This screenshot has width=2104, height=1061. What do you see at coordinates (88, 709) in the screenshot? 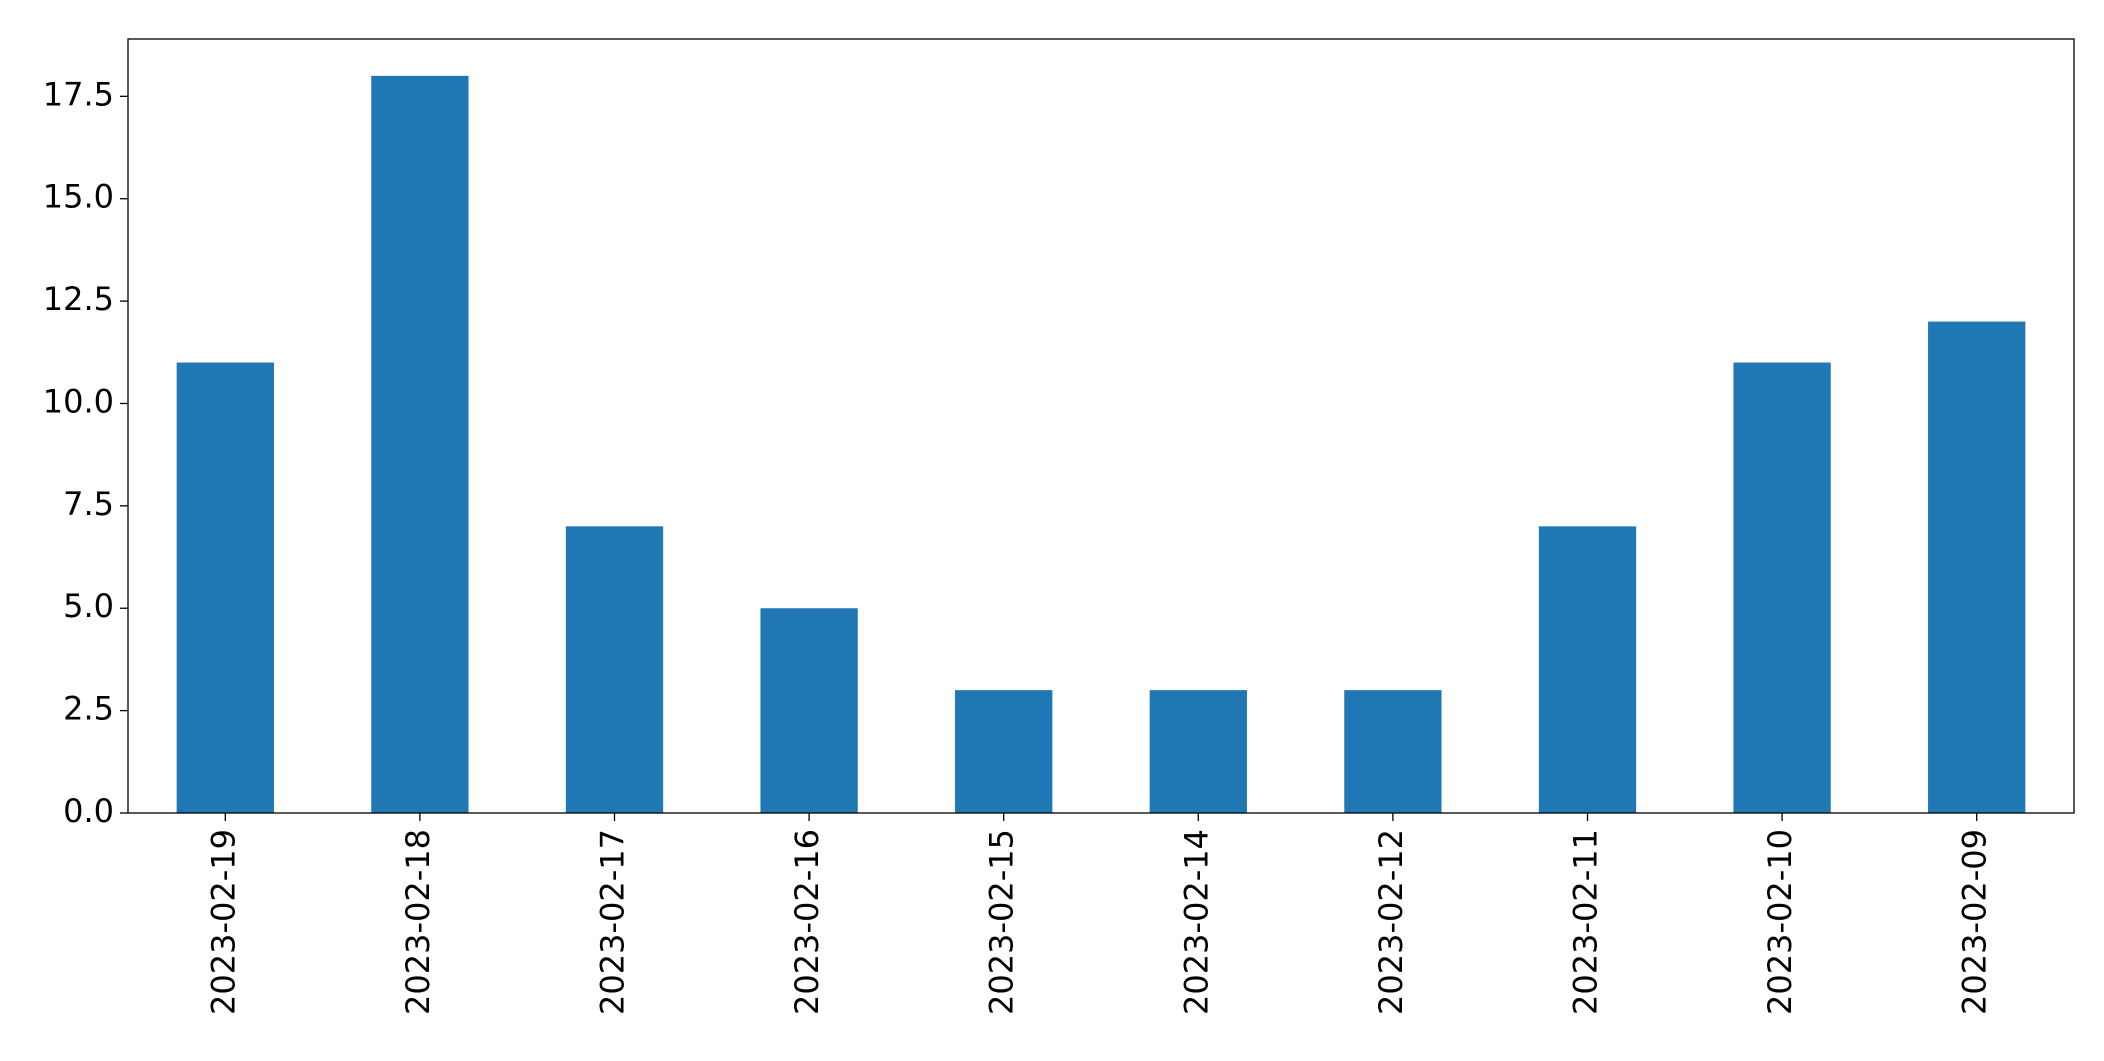
I see `y-tick-label: 2.5` at bounding box center [88, 709].